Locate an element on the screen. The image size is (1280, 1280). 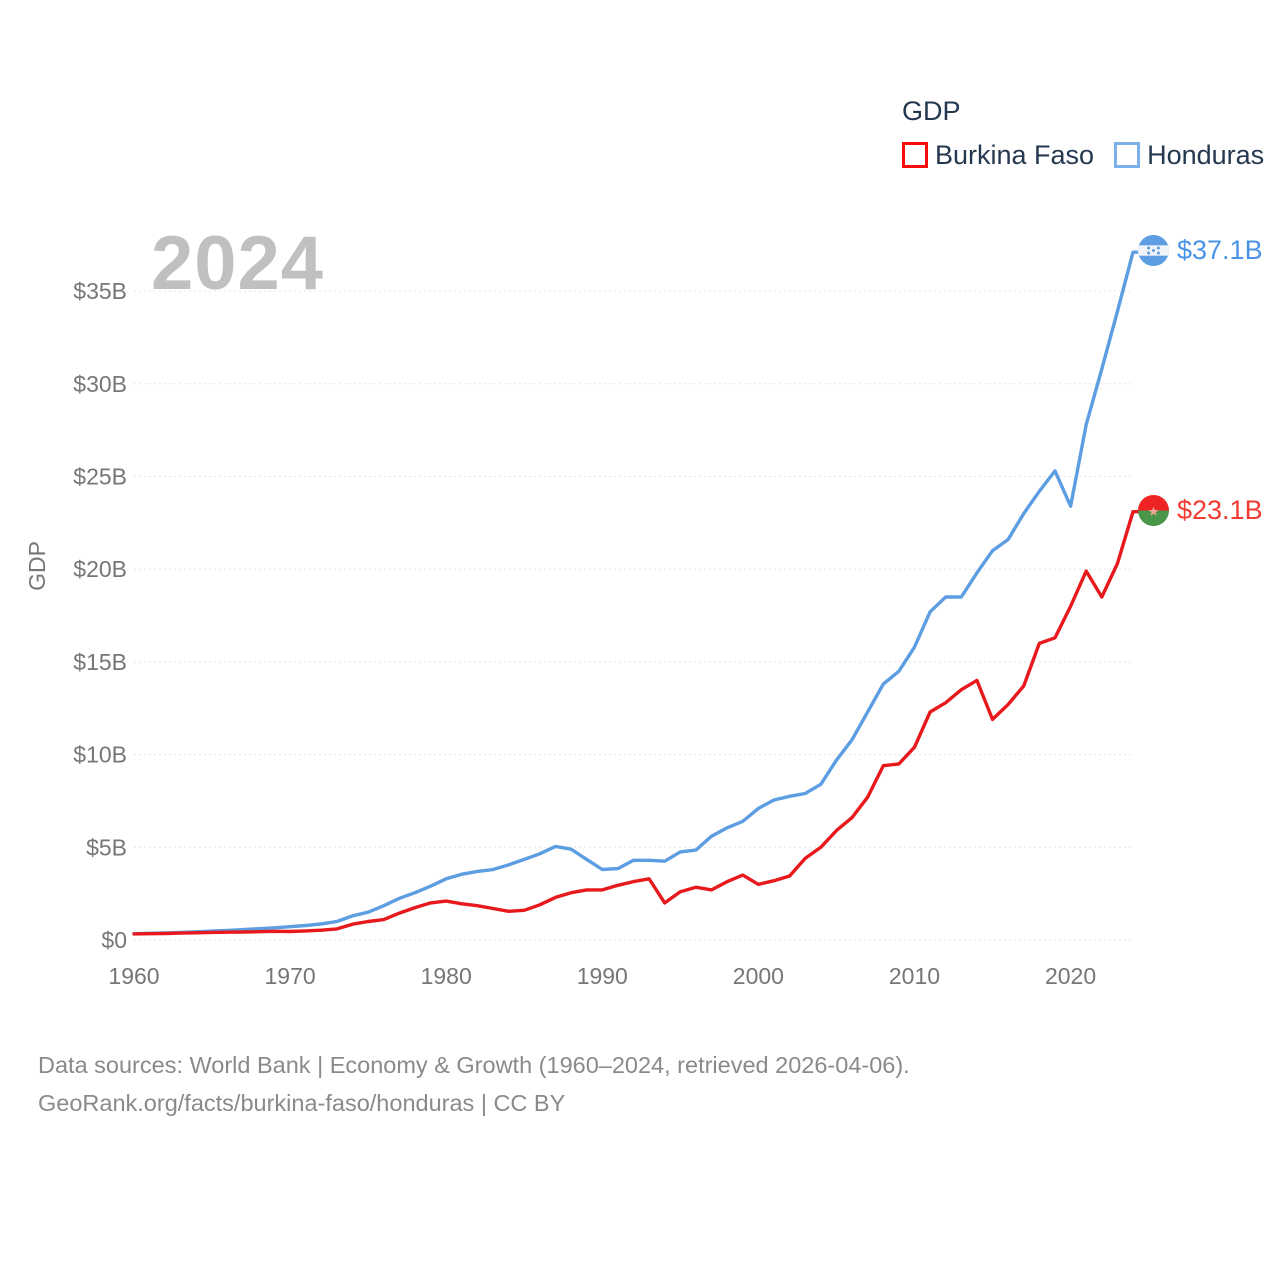
legend-title: GDP is located at coordinates (931, 111).